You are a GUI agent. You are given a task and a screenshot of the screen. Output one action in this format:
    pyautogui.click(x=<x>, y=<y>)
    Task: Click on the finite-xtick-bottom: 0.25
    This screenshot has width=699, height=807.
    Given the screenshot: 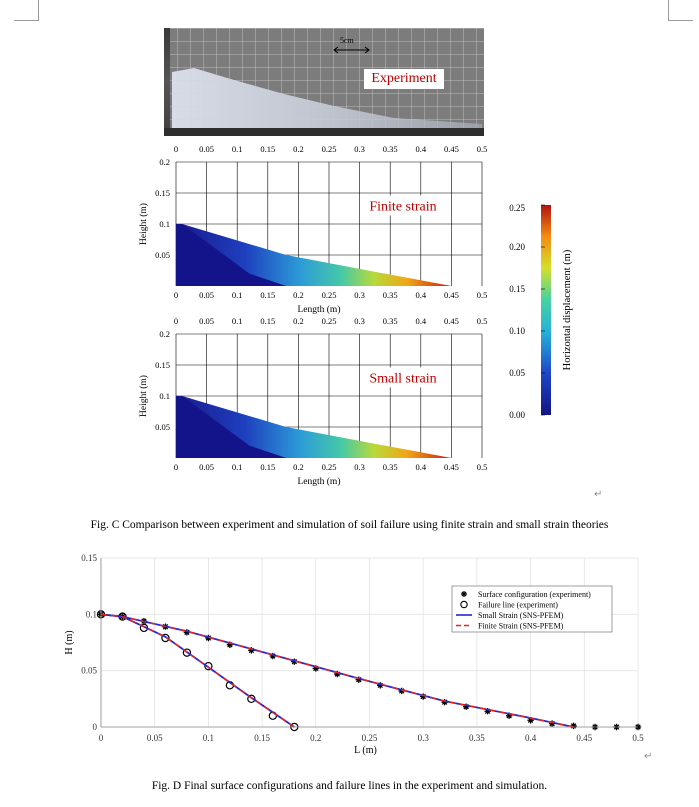 What is the action you would take?
    pyautogui.click(x=329, y=295)
    